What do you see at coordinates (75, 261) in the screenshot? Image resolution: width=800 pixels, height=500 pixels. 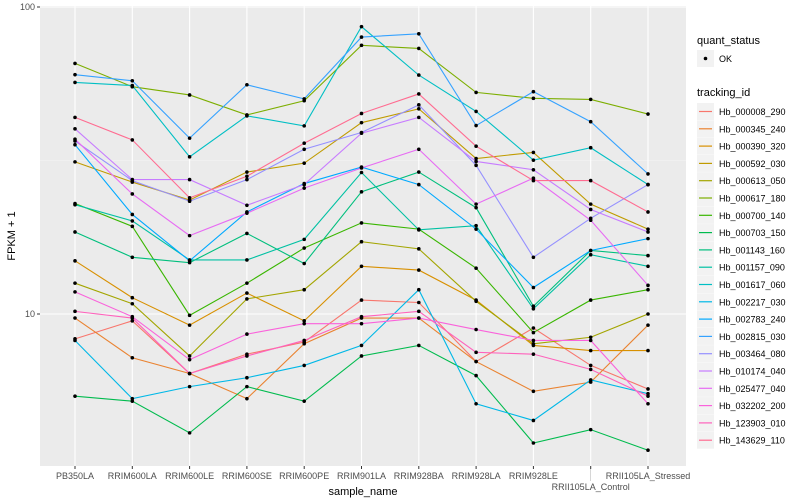 I see `data-point-Hb_000390_320-PB350LA` at bounding box center [75, 261].